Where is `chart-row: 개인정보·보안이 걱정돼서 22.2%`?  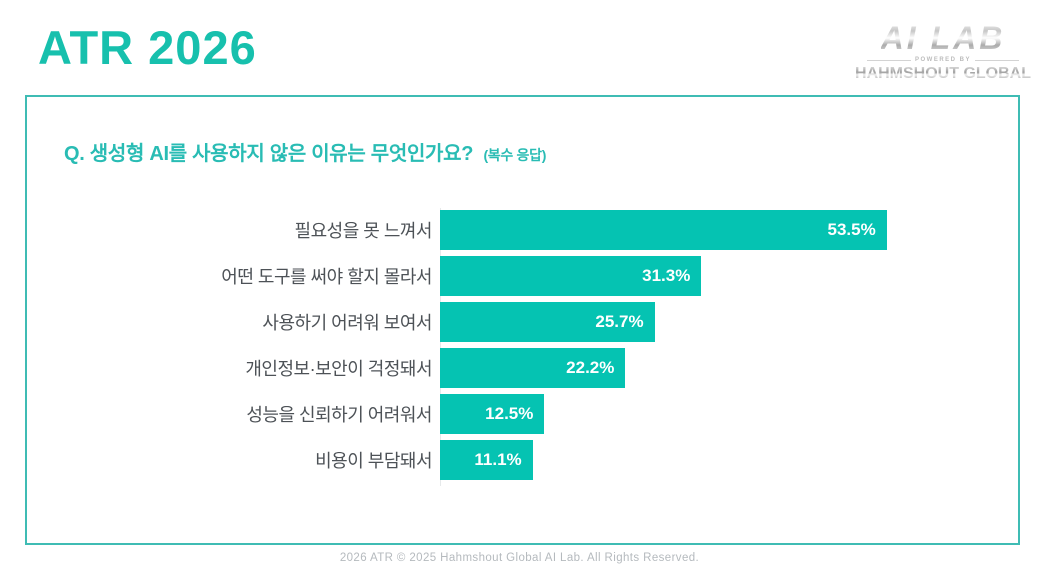
chart-row: 개인정보·보안이 걱정돼서 22.2% is located at coordinates (522, 368).